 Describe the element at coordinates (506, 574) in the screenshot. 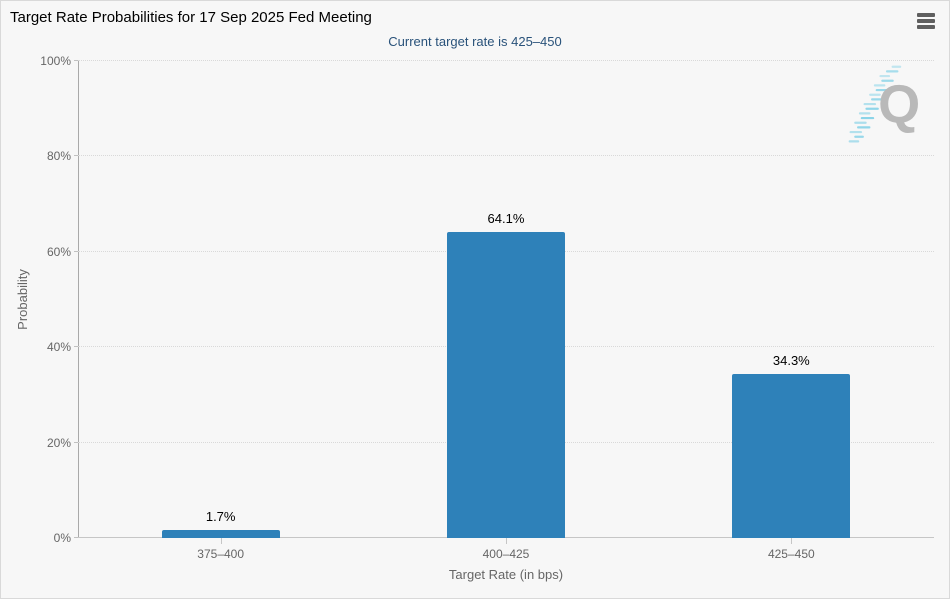

I see `x-axis-title: Target Rate (in bps)` at that location.